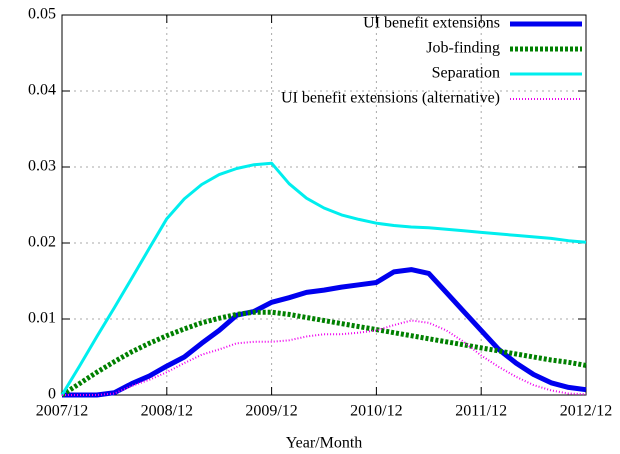 Image resolution: width=620 pixels, height=454 pixels. What do you see at coordinates (52, 394) in the screenshot?
I see `y-tick-label: 0` at bounding box center [52, 394].